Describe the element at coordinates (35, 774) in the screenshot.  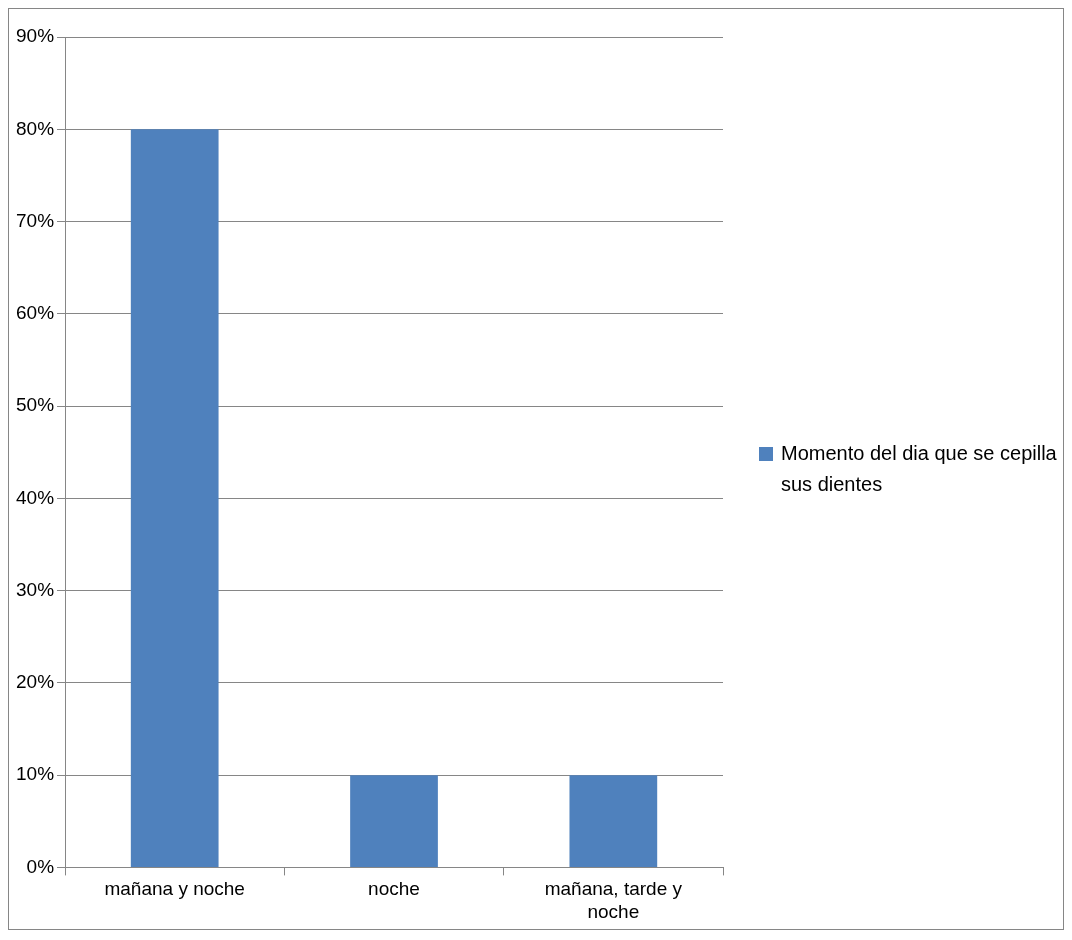
I see `y-tick-label: 10%` at that location.